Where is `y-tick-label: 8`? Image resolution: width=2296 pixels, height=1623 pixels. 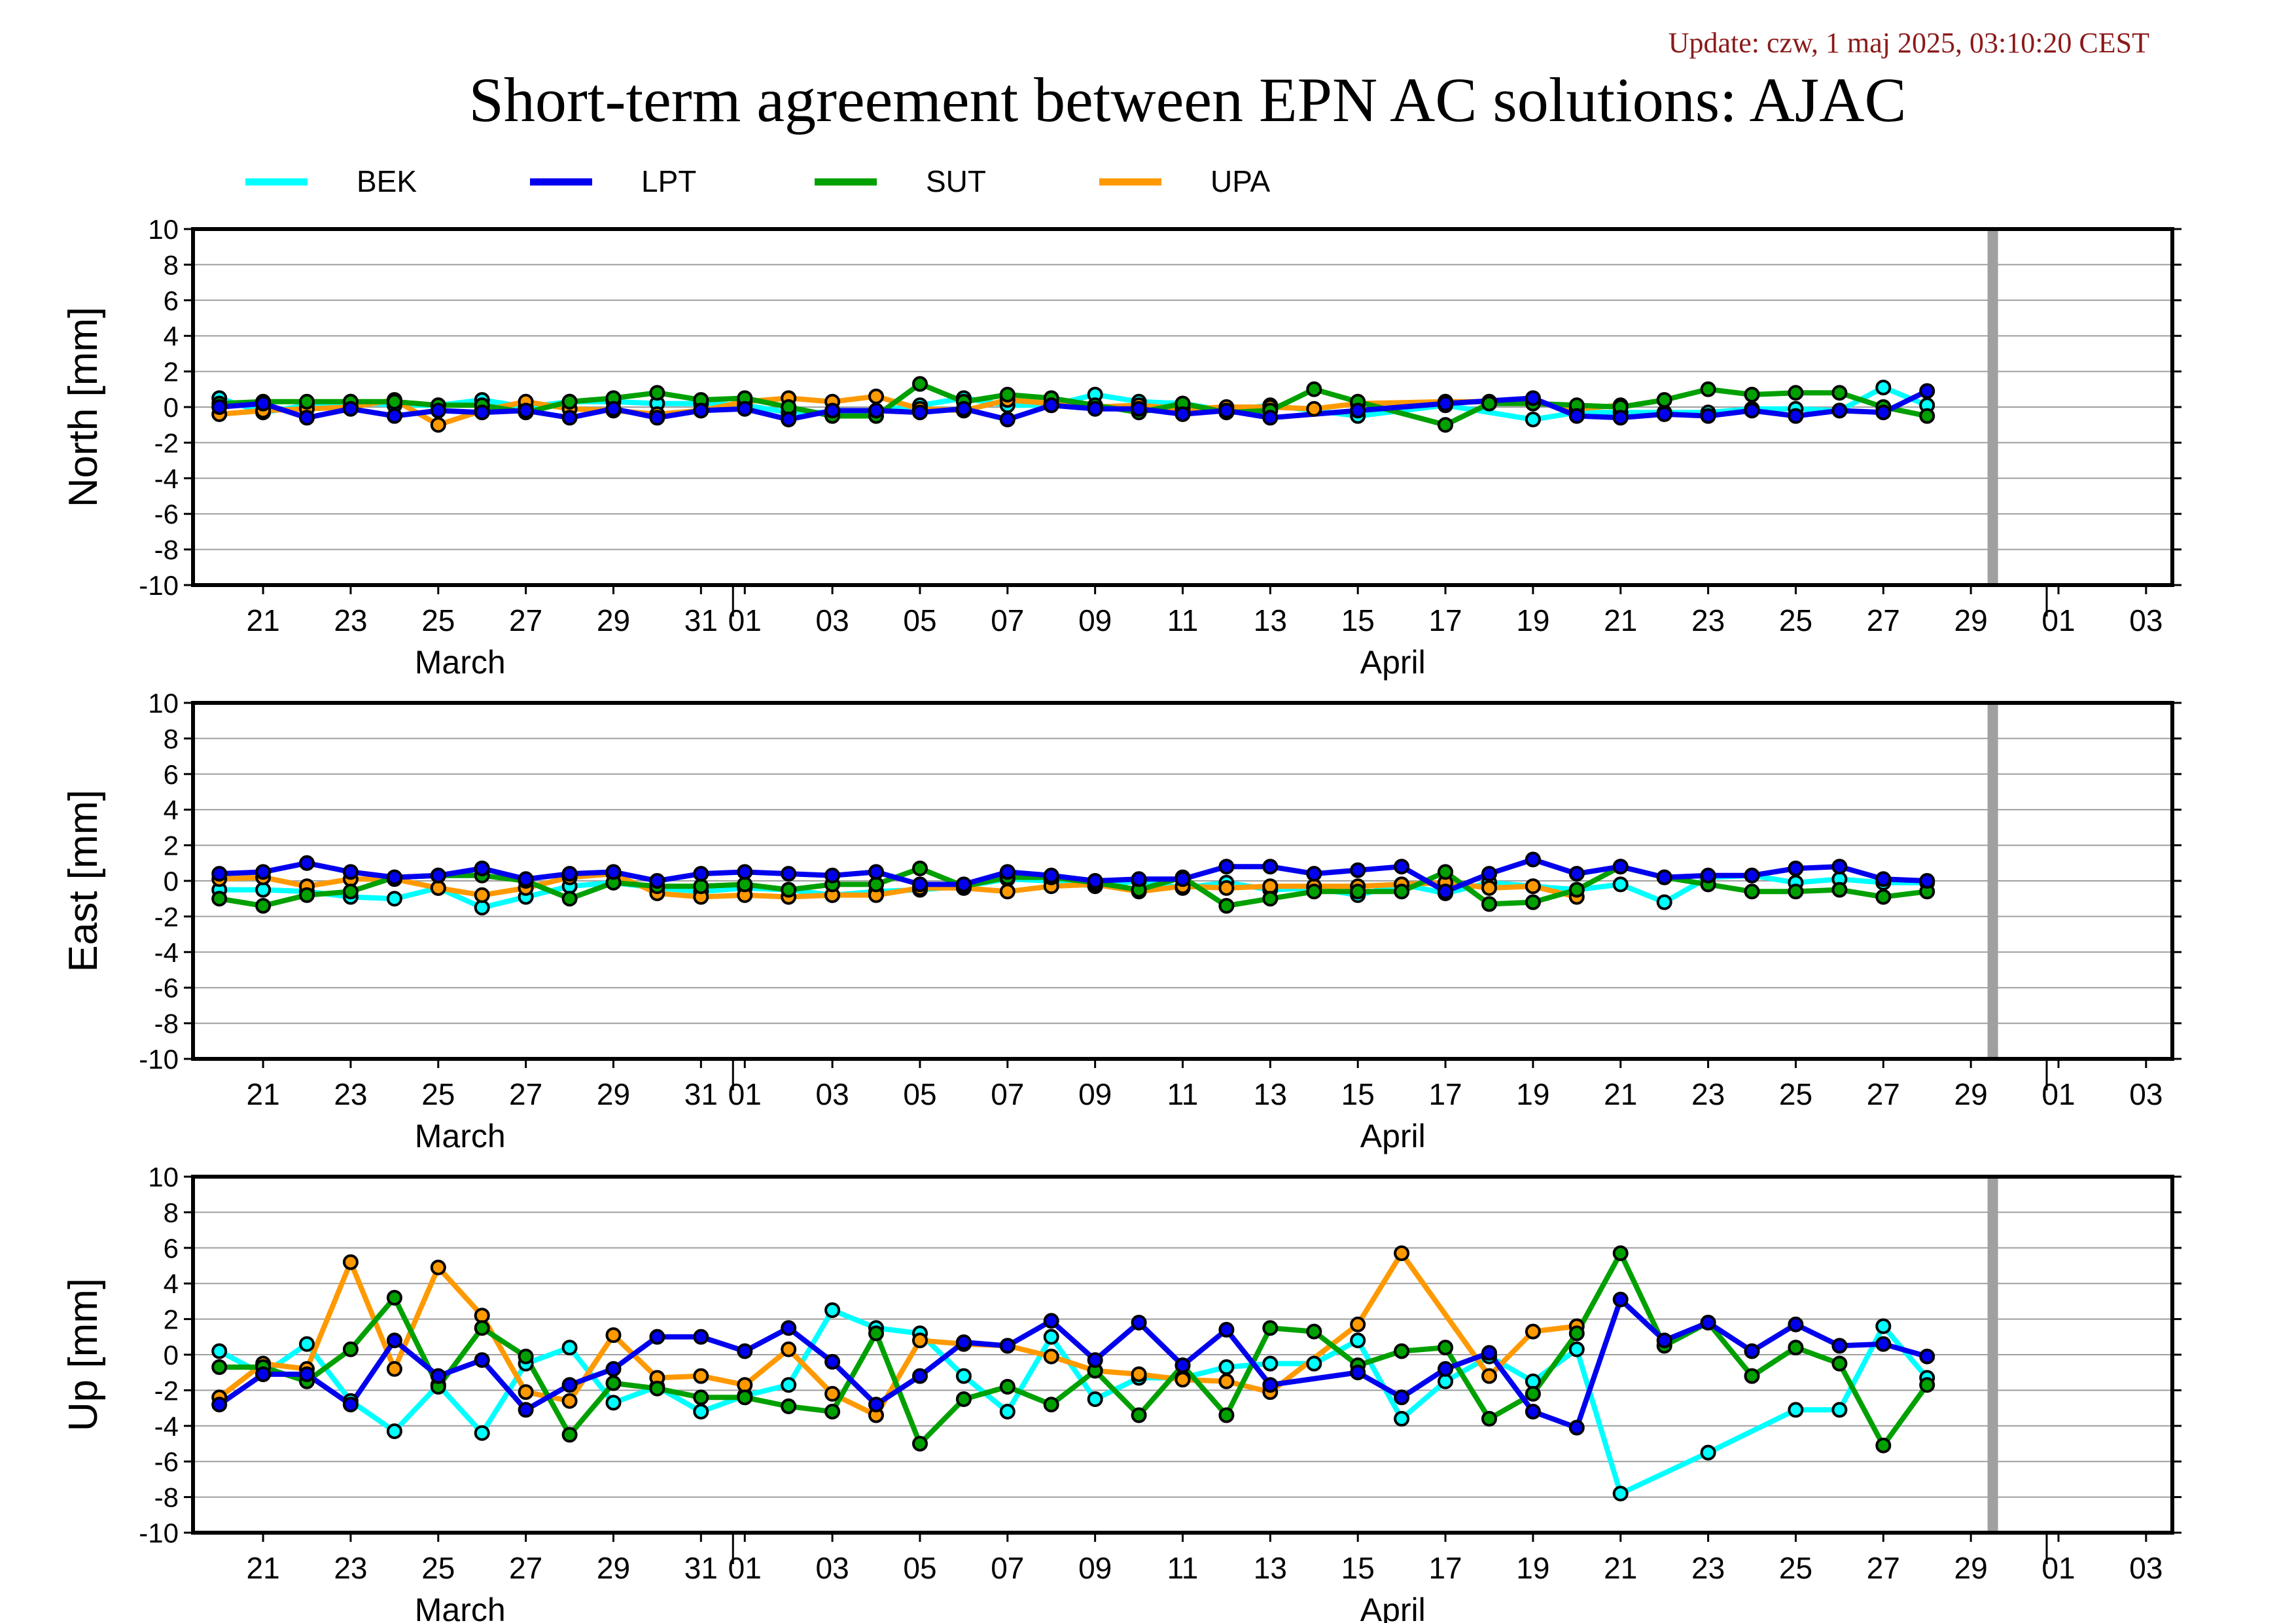 y-tick-label: 8 is located at coordinates (171, 738).